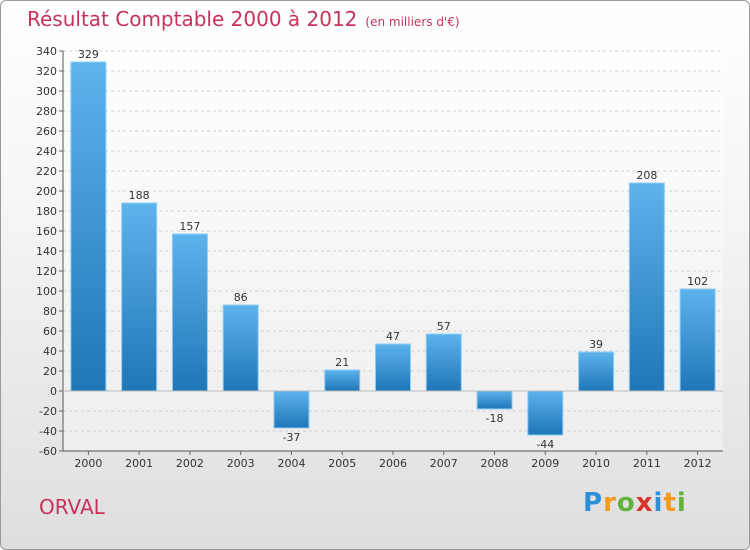 Image resolution: width=750 pixels, height=550 pixels. Describe the element at coordinates (72, 507) in the screenshot. I see `commune-name: ORVAL` at that location.